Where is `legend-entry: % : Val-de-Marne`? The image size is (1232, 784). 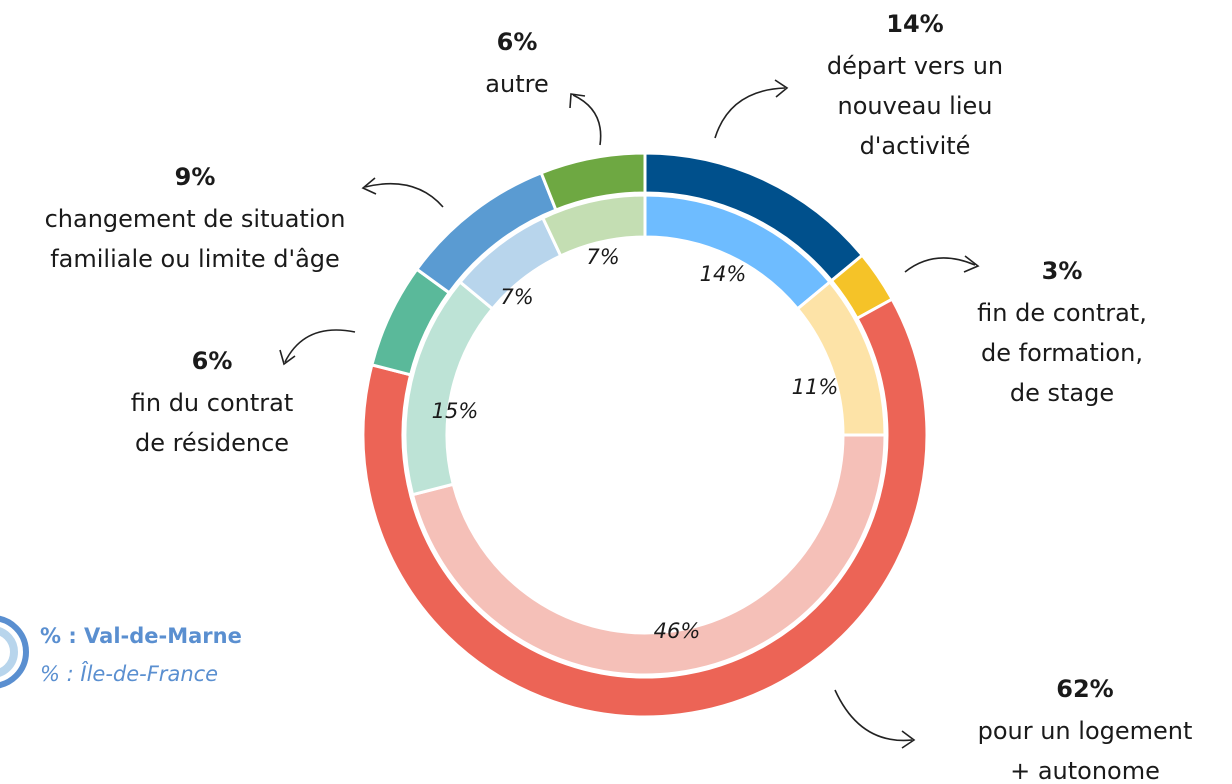 legend-entry: % : Val-de-Marne is located at coordinates (141, 636).